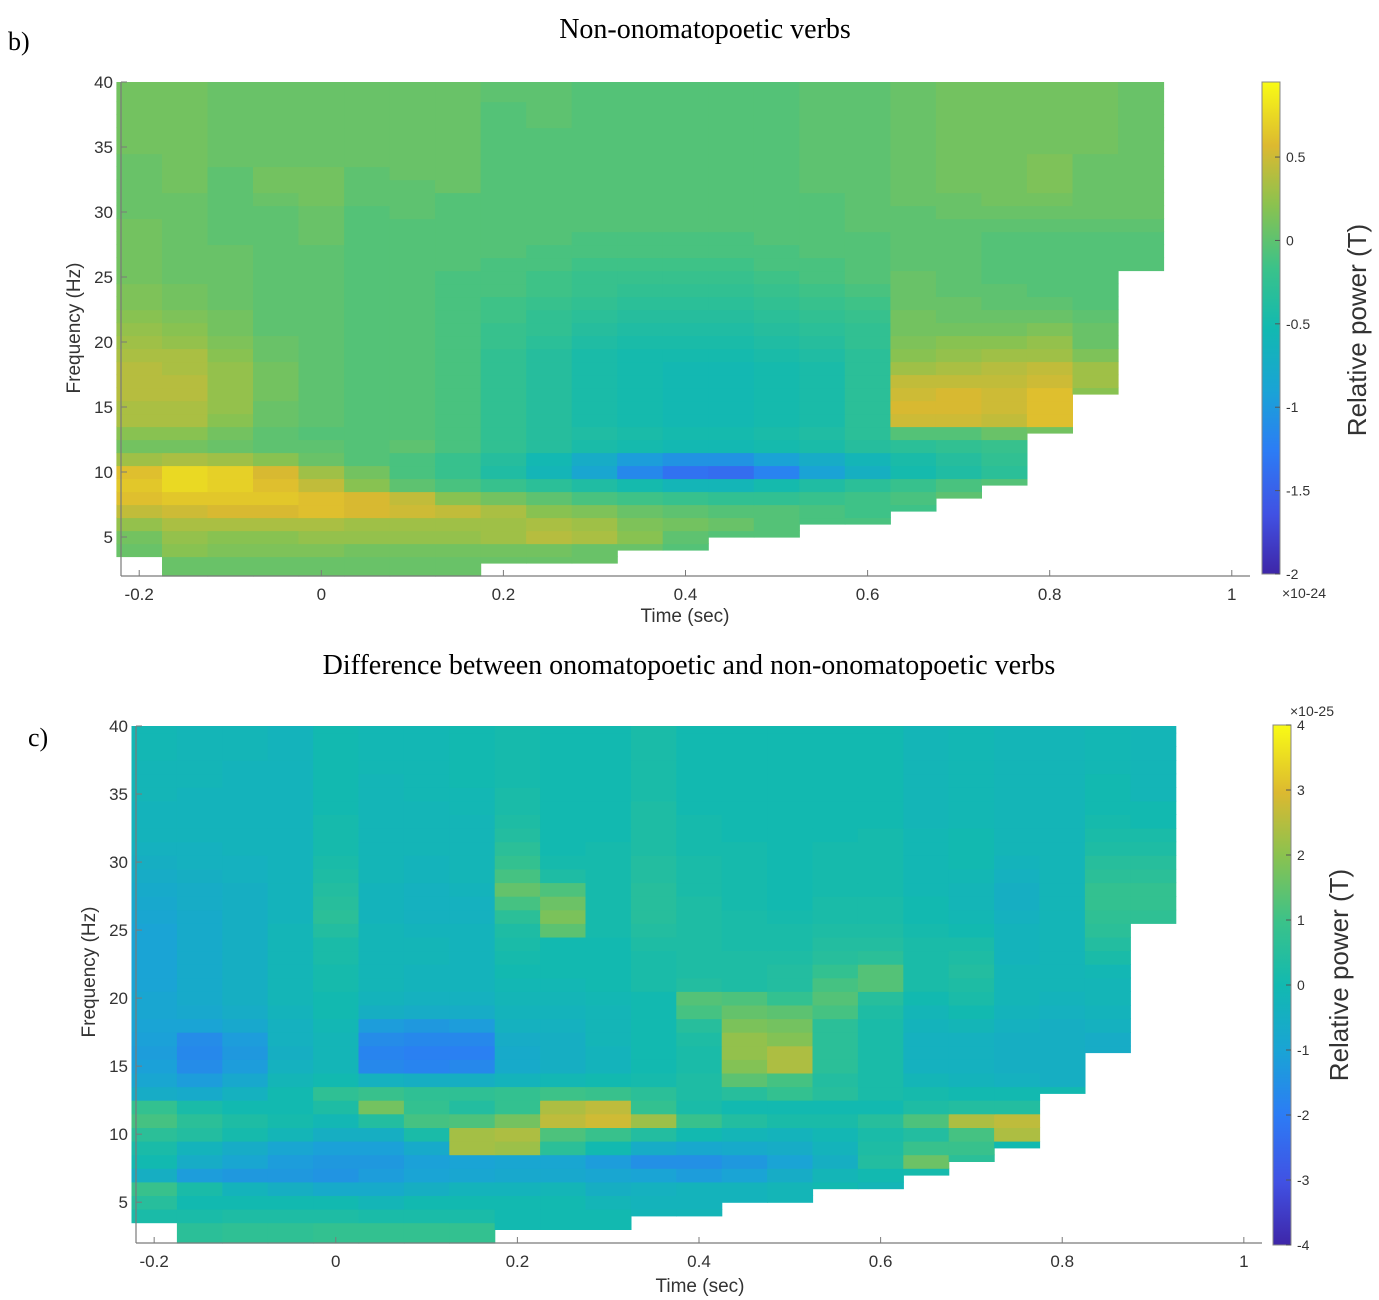  Describe the element at coordinates (1290, 240) in the screenshot. I see `colorbar-tick-label: 0` at that location.